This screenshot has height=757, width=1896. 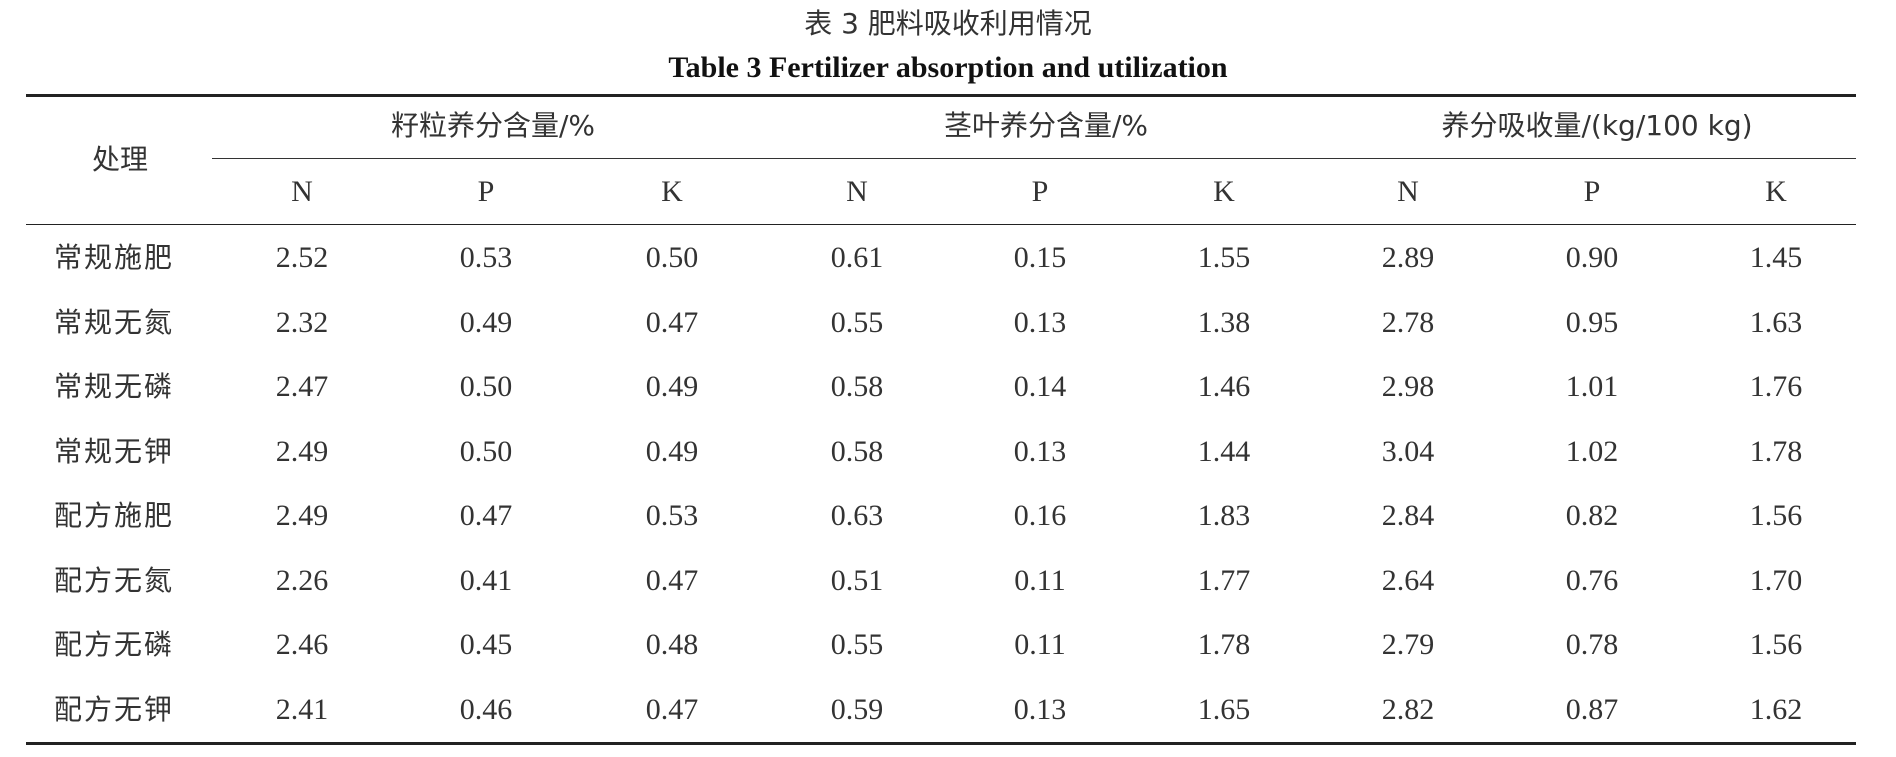 I want to click on table-cell: 0.16, so click(x=1040, y=515).